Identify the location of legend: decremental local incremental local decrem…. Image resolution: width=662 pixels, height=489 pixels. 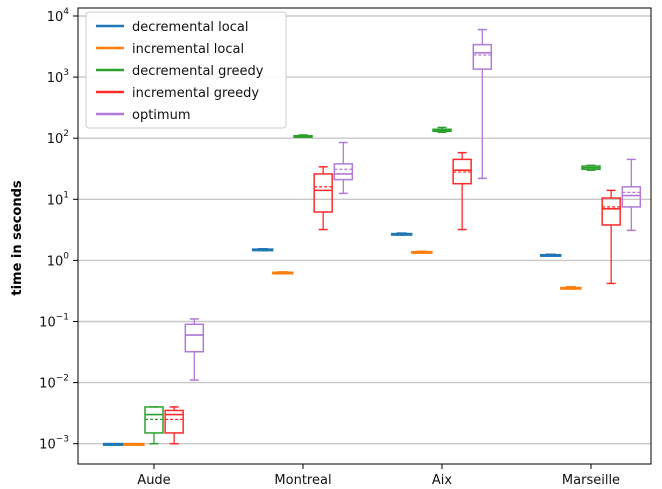
(186, 70).